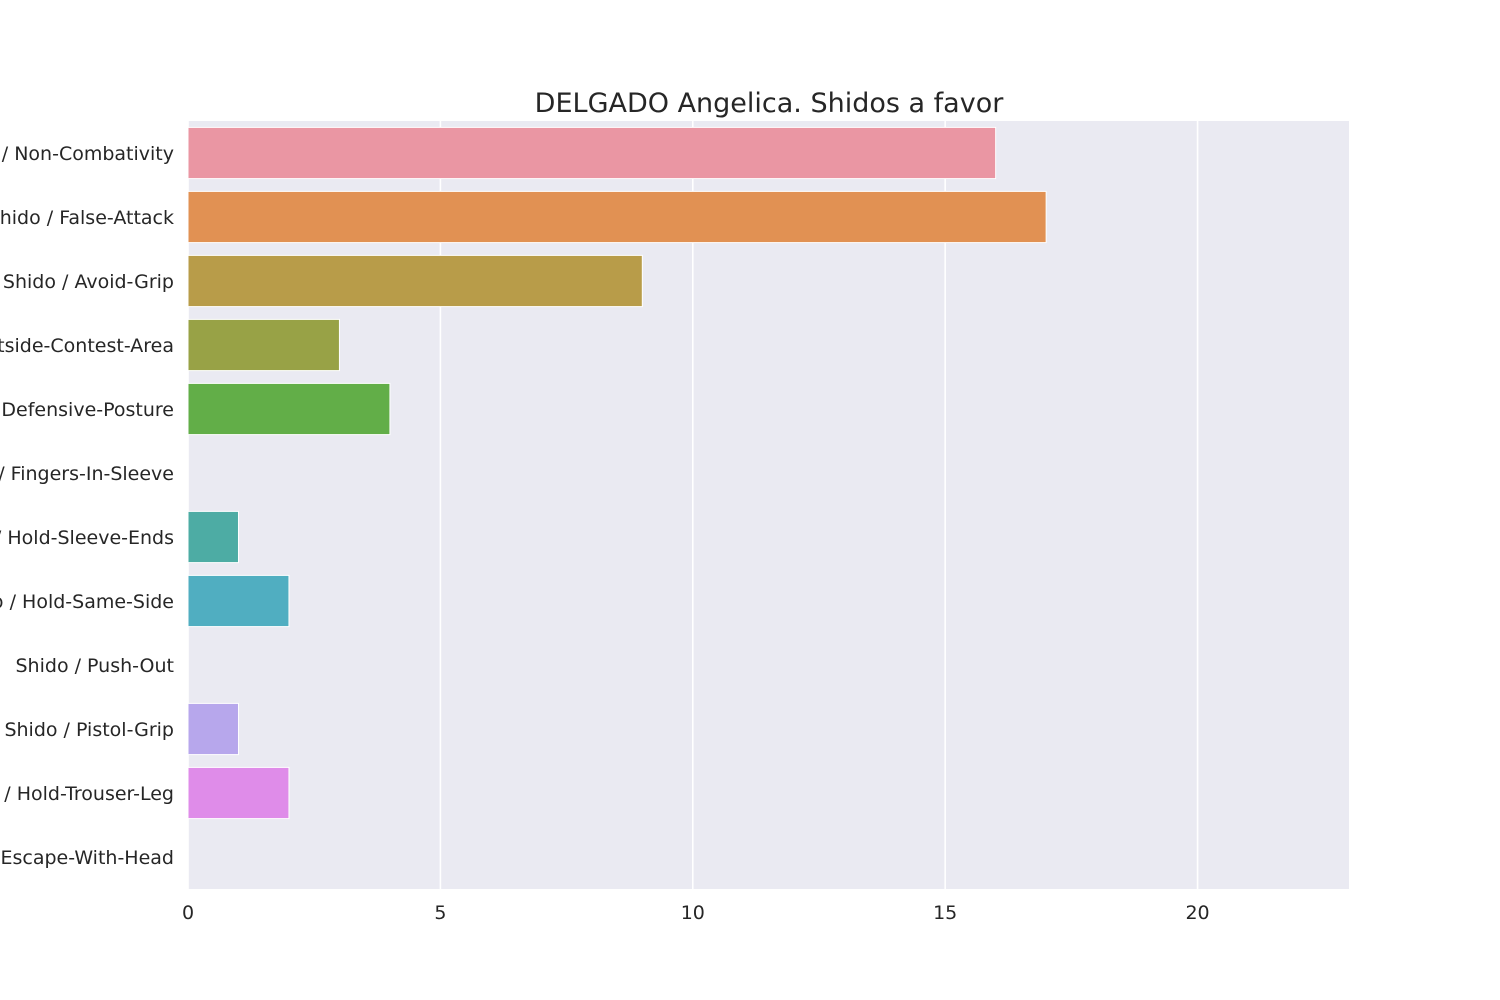  Describe the element at coordinates (87, 602) in the screenshot. I see `y-tick-label: Shido / Hold-Same-Side` at that location.